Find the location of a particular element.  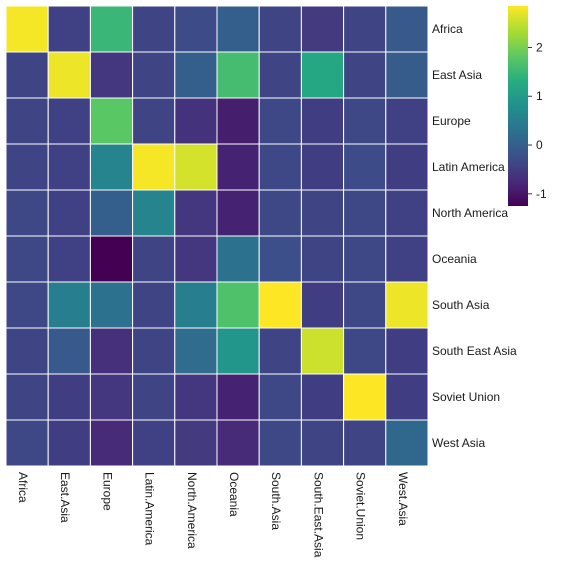

column-label: West.Asia is located at coordinates (403, 499).